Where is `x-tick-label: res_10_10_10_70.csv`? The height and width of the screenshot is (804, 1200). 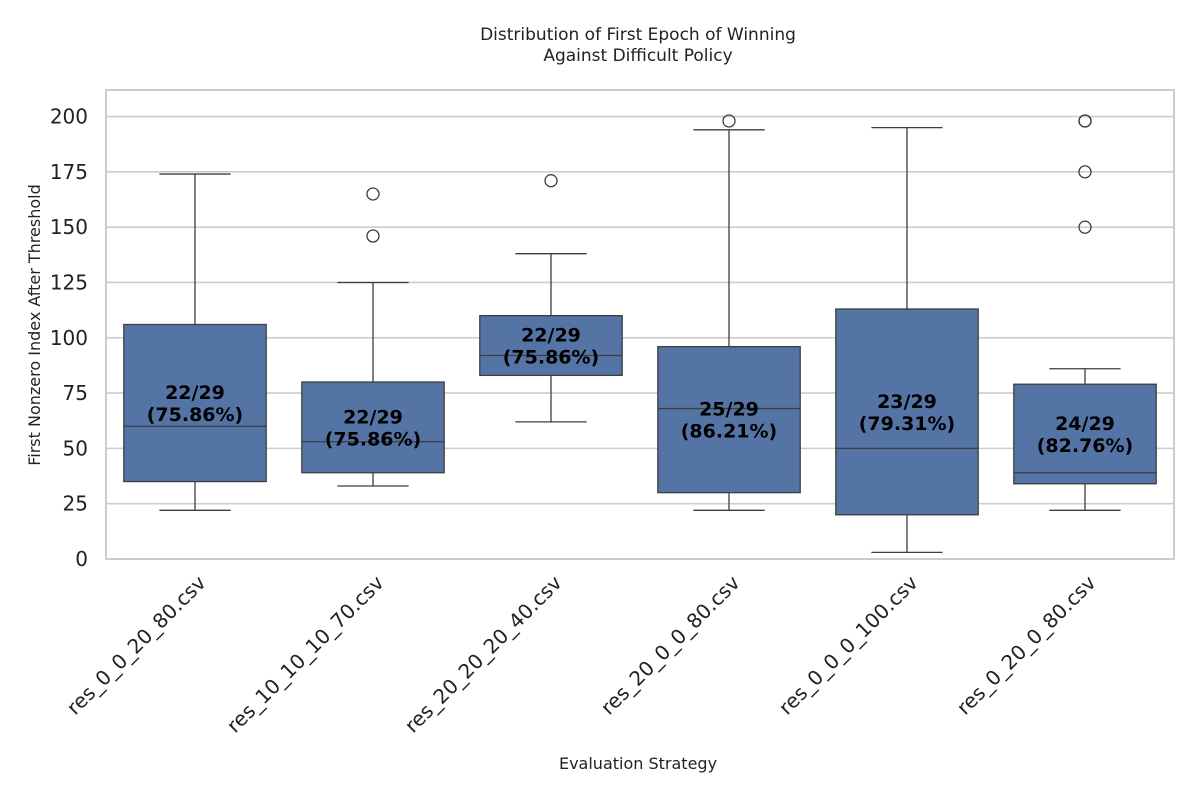
x-tick-label: res_10_10_10_70.csv is located at coordinates (305, 653).